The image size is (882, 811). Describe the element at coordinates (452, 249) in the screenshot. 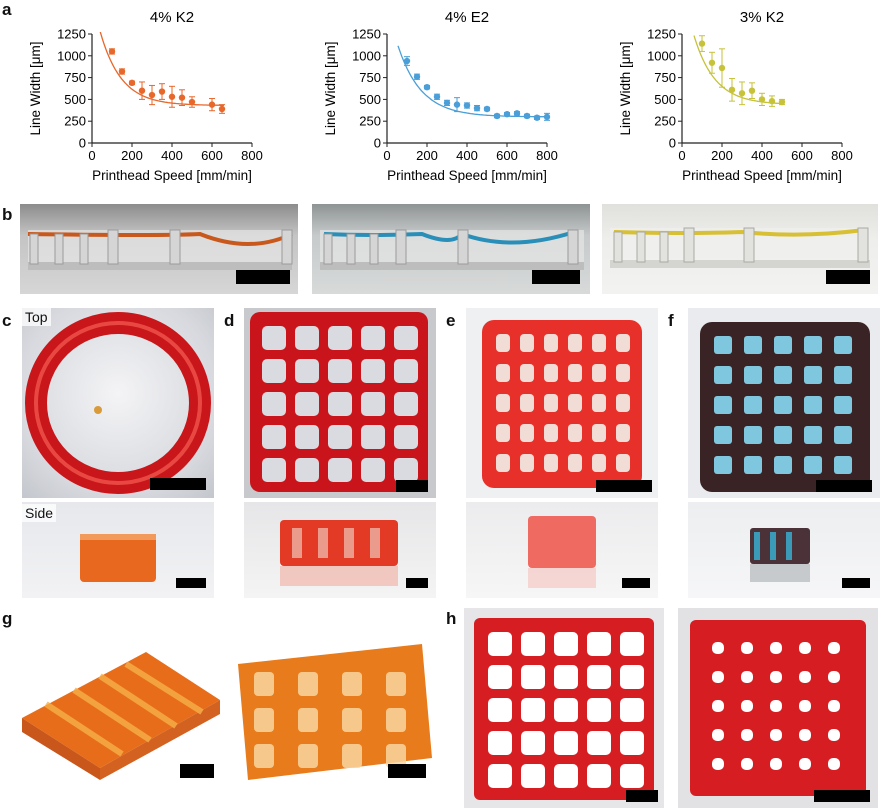

I see `filament-drawing-e2` at that location.